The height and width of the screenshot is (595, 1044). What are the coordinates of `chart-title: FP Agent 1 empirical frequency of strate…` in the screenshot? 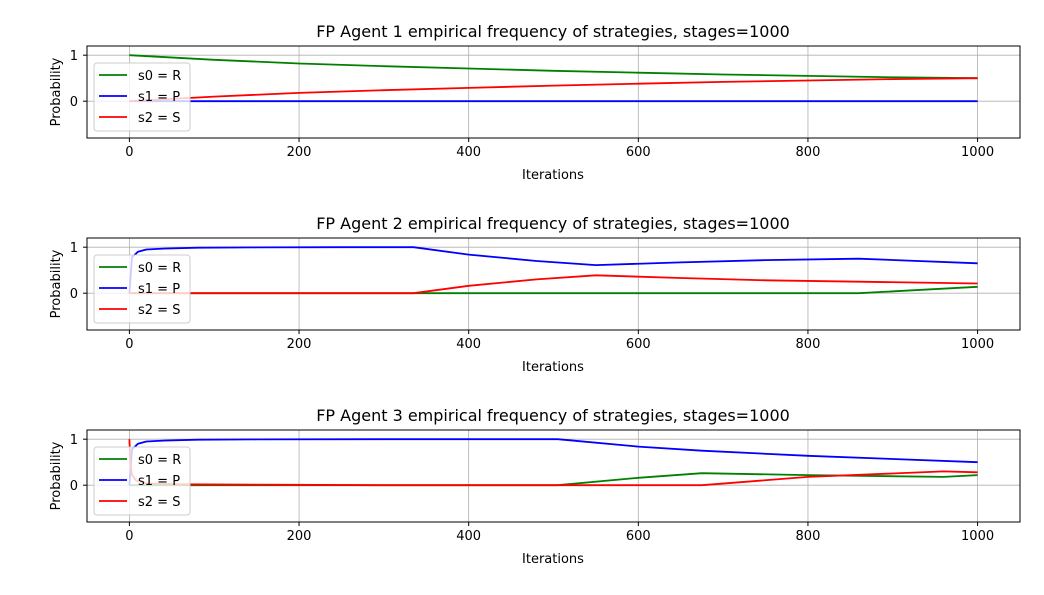 It's located at (553, 31).